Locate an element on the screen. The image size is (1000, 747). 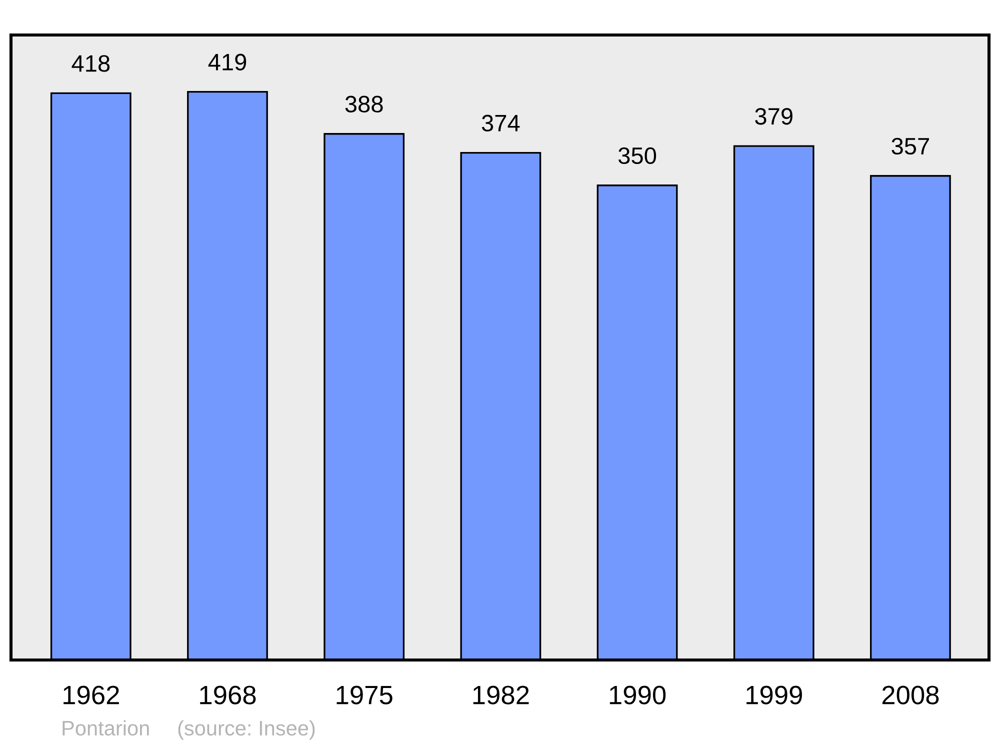
data-label: 379 is located at coordinates (773, 116).